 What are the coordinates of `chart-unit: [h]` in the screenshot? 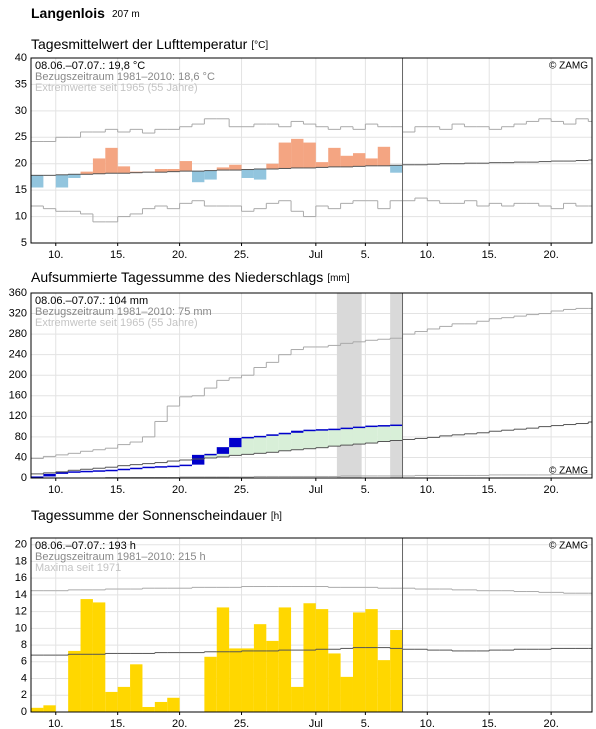 It's located at (276, 516).